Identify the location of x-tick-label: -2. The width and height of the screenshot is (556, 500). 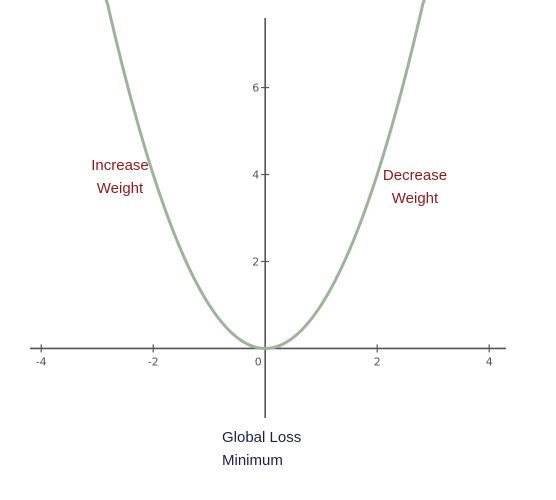
(153, 361).